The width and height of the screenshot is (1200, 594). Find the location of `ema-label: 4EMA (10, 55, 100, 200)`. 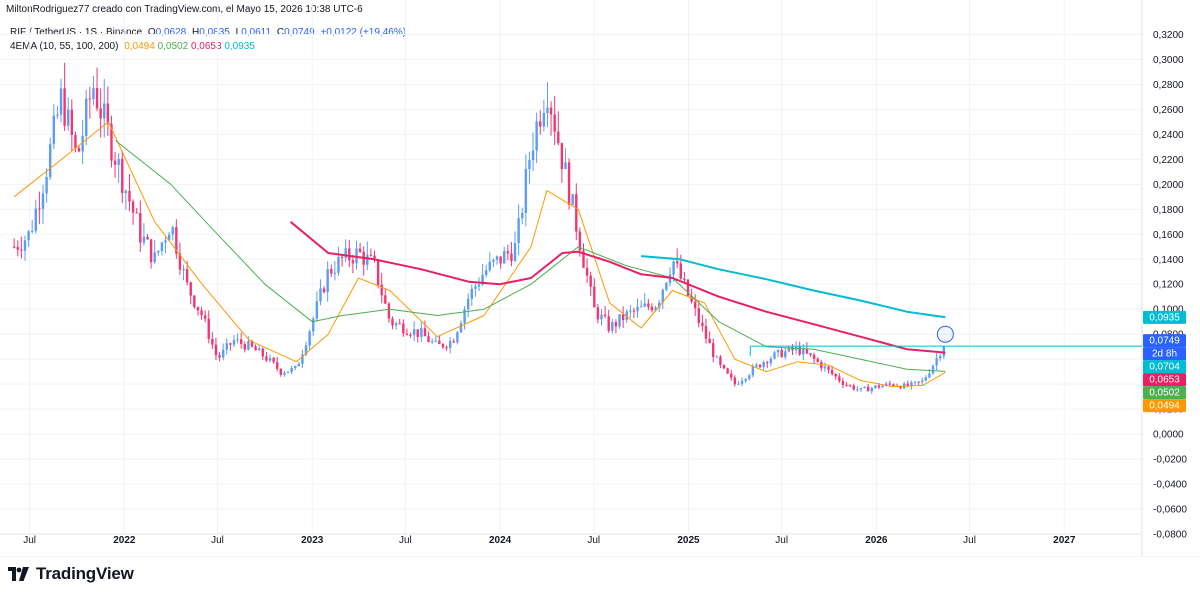

ema-label: 4EMA (10, 55, 100, 200) is located at coordinates (64, 46).